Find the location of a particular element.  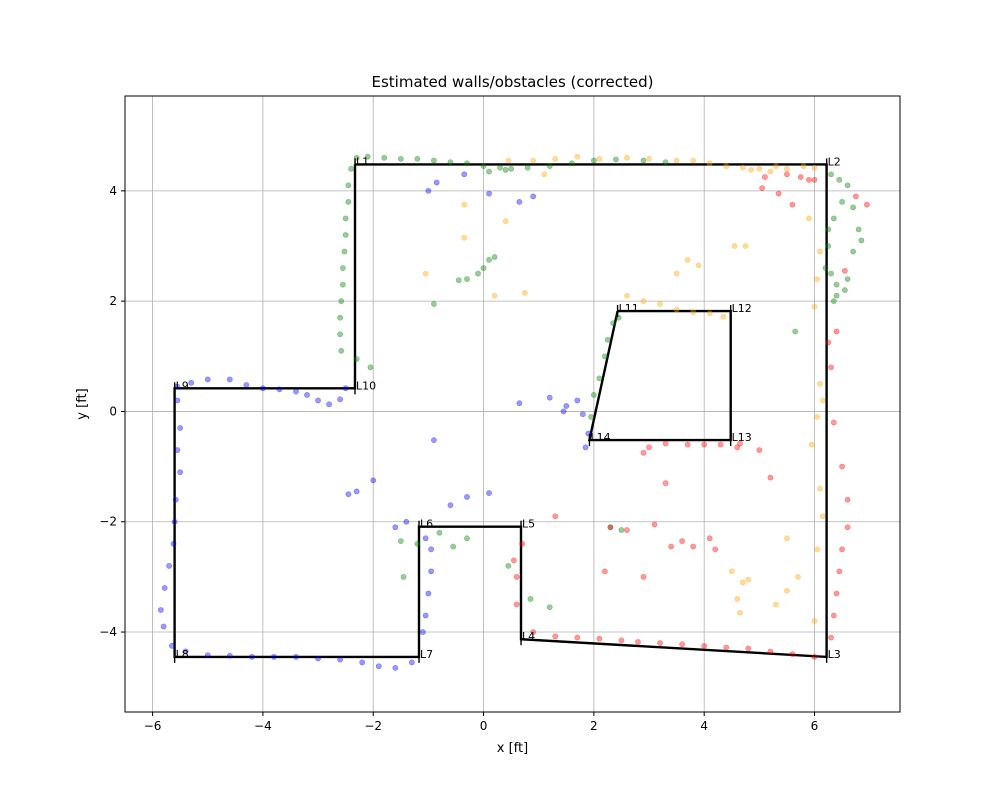

wall-line is located at coordinates (659, 375).